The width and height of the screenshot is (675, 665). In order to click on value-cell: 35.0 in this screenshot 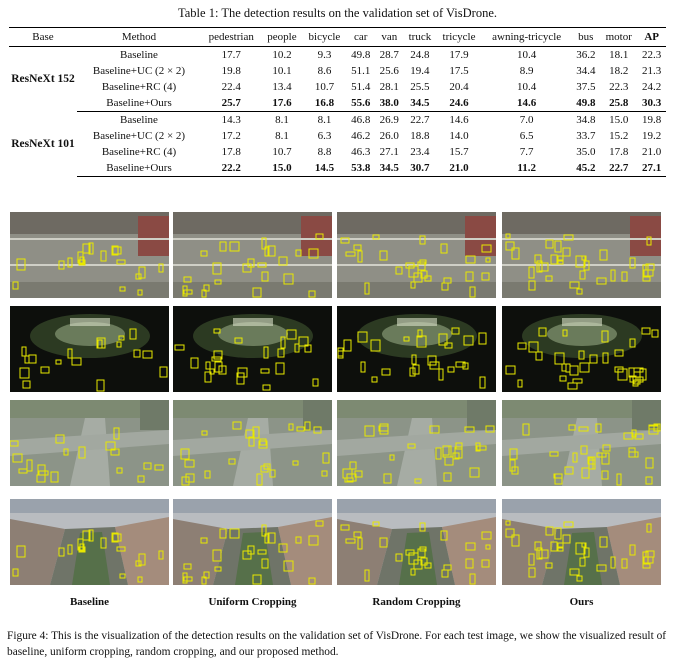, I will do `click(586, 152)`.